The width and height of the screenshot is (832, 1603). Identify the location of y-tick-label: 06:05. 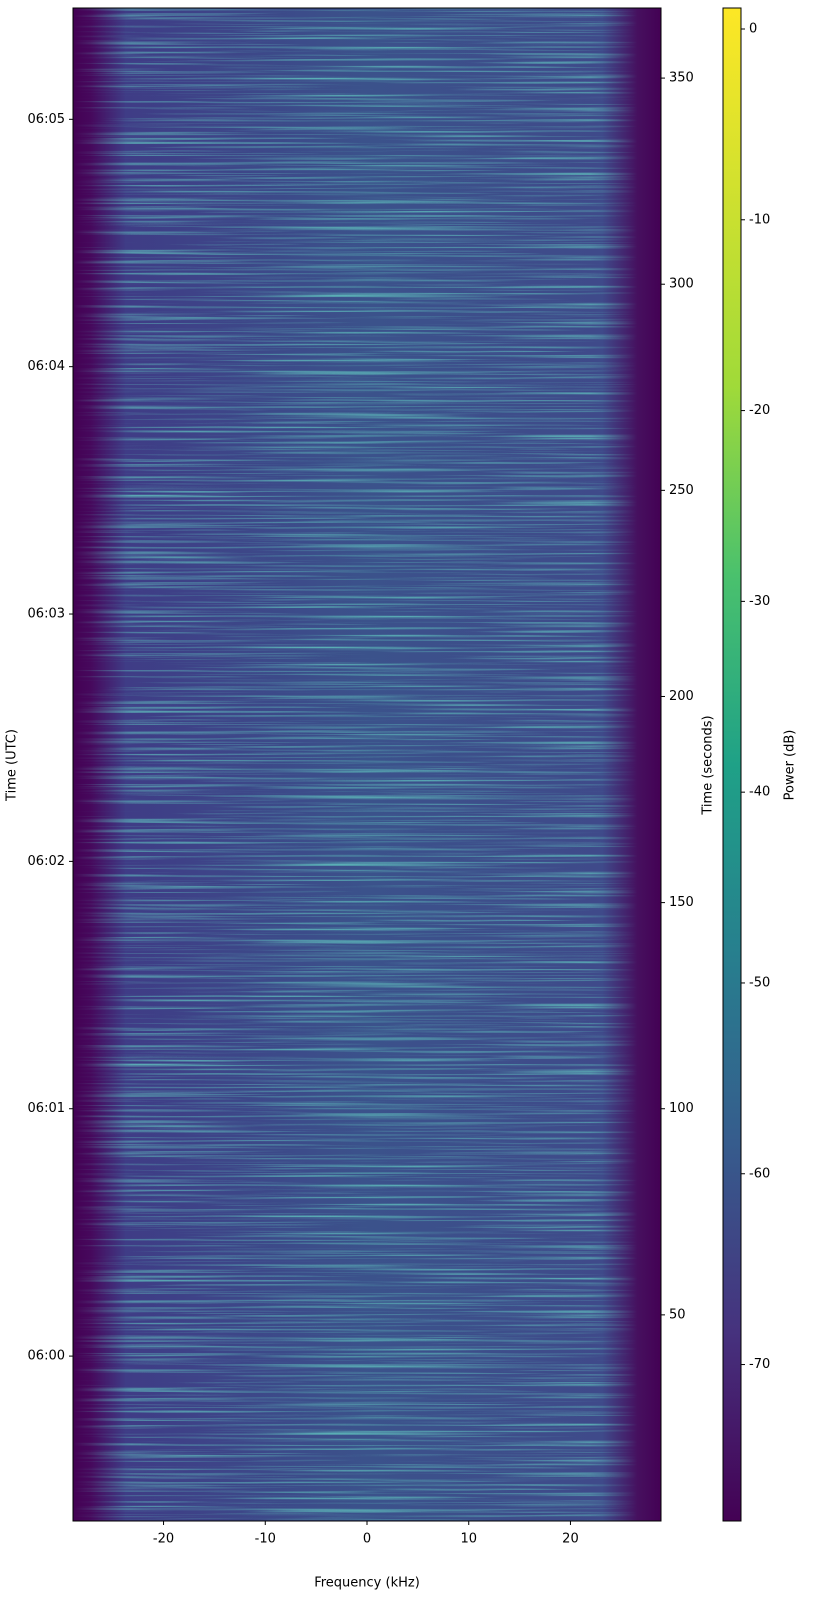
(46, 119).